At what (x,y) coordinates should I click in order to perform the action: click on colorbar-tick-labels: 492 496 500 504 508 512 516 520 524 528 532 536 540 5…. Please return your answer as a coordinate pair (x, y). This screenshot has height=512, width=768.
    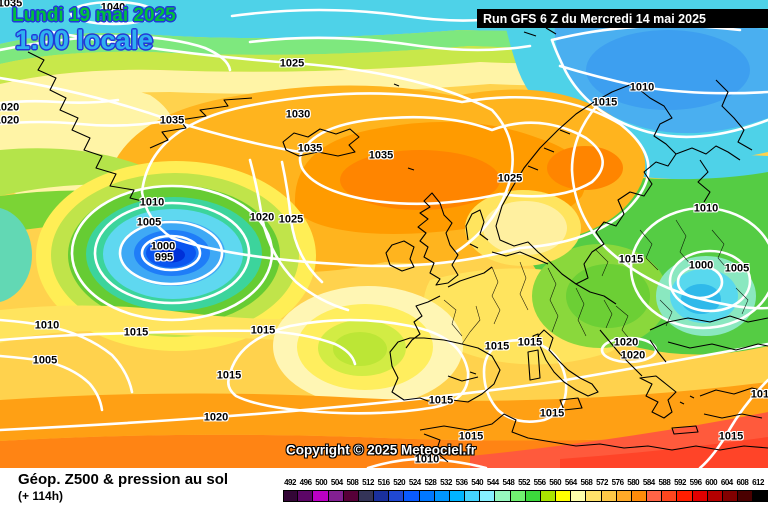
    Looking at the image, I should click on (384, 483).